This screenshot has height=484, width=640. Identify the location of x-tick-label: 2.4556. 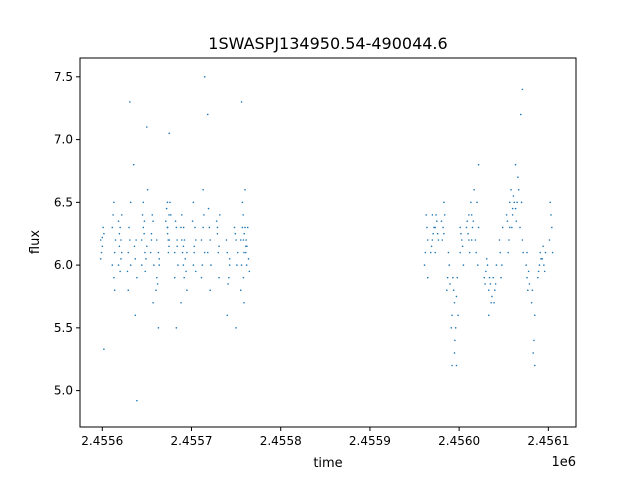
(102, 441).